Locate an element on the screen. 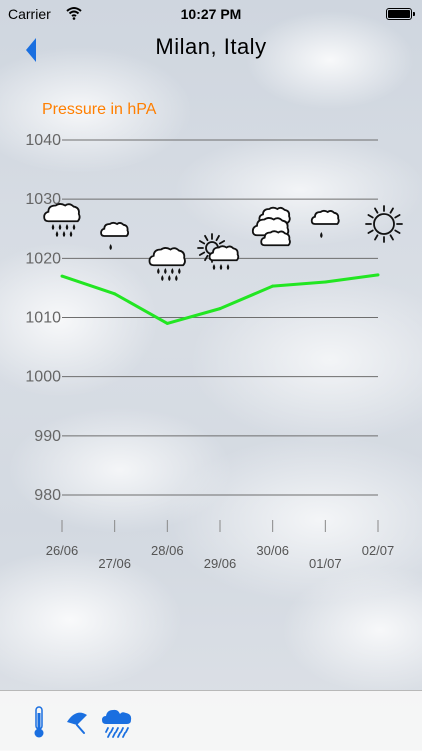 The width and height of the screenshot is (422, 751). sun-cloud-rain-icon is located at coordinates (218, 251).